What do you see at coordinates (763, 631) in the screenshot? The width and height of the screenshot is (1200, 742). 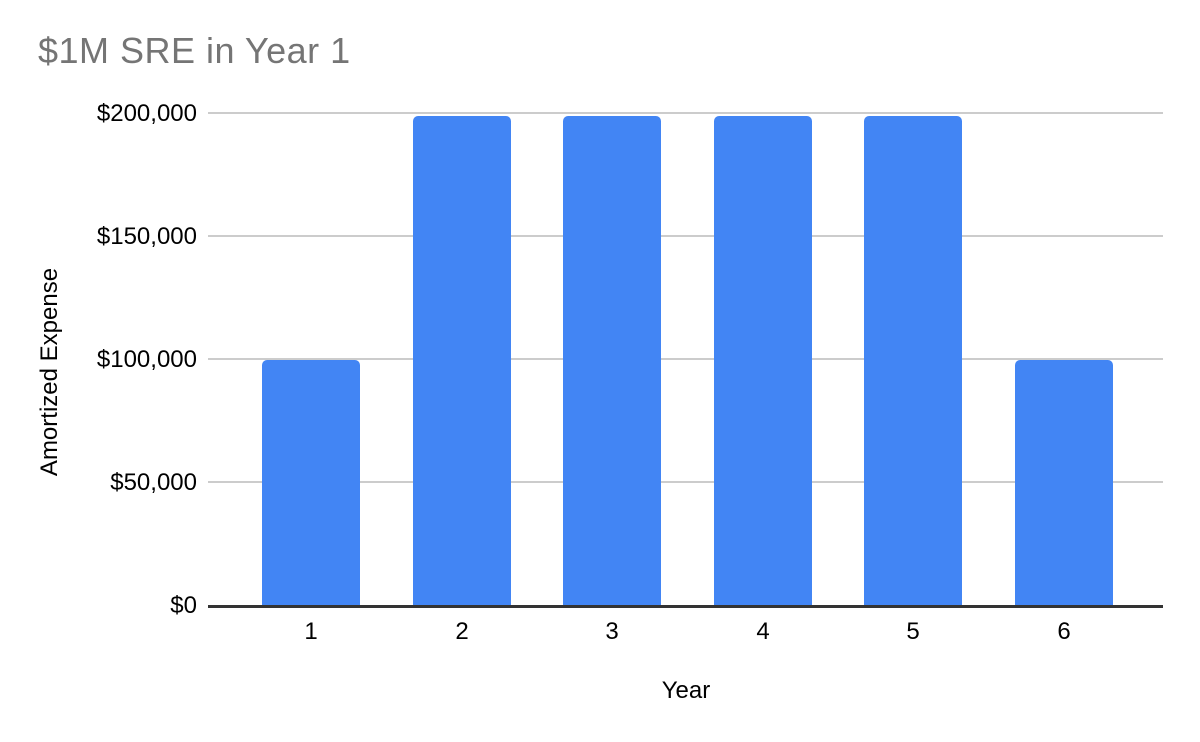 I see `x-tick-label: 4` at bounding box center [763, 631].